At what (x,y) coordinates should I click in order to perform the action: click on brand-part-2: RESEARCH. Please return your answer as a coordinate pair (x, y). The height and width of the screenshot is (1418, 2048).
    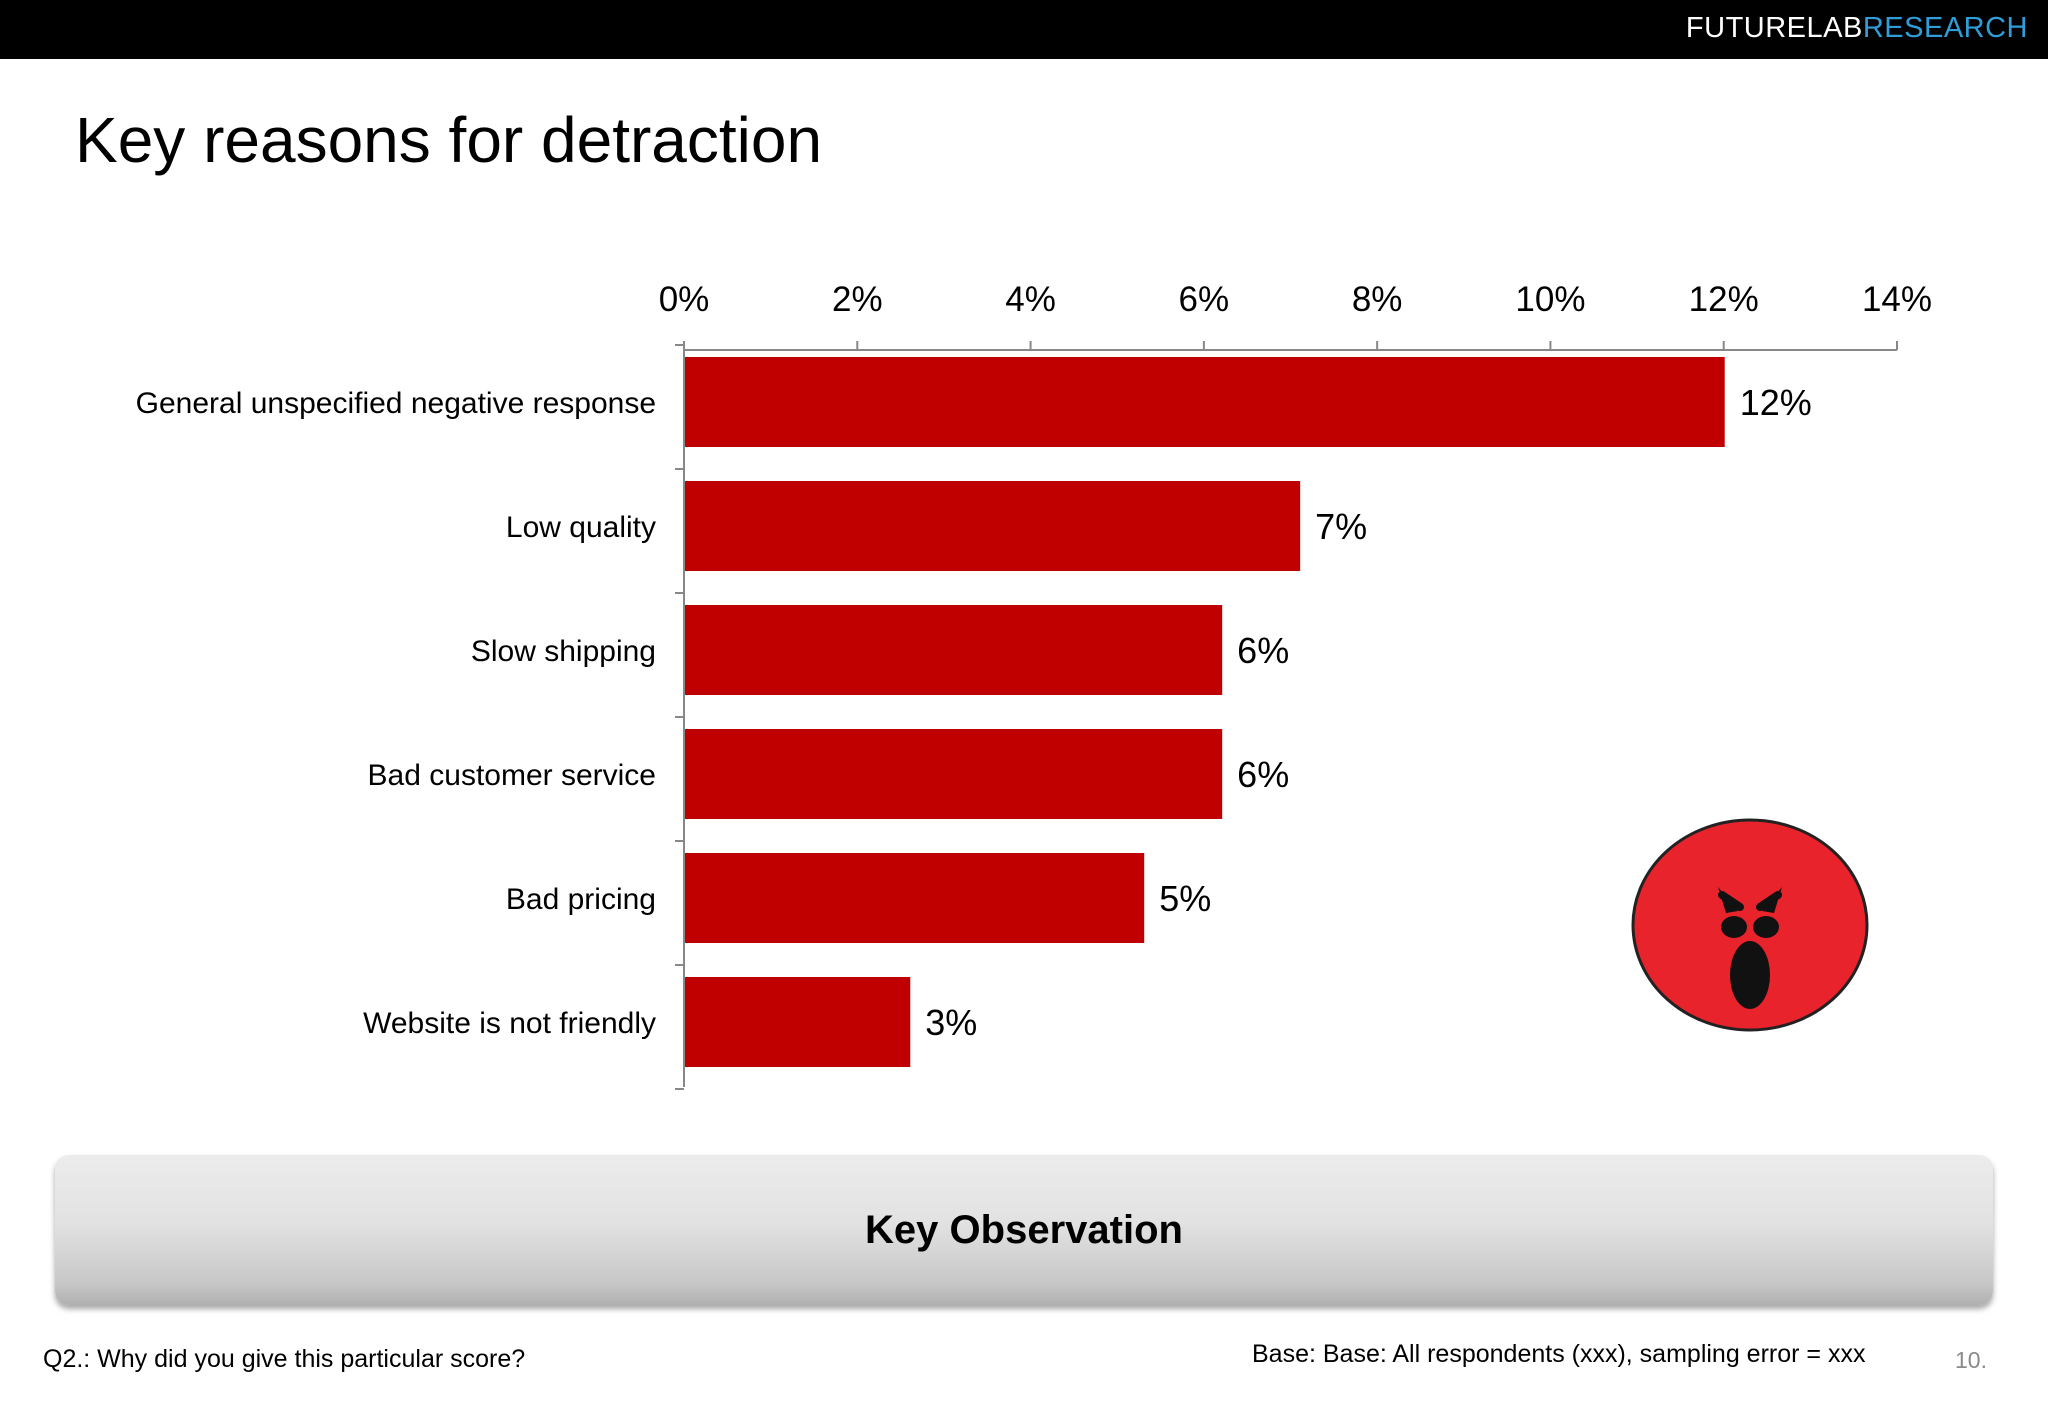
    Looking at the image, I should click on (1945, 28).